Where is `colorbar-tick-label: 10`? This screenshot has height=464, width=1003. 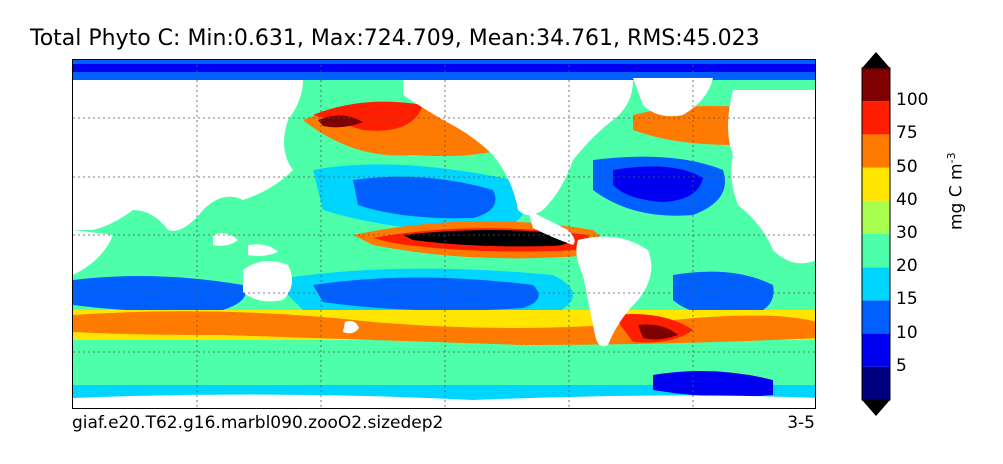
colorbar-tick-label: 10 is located at coordinates (907, 332).